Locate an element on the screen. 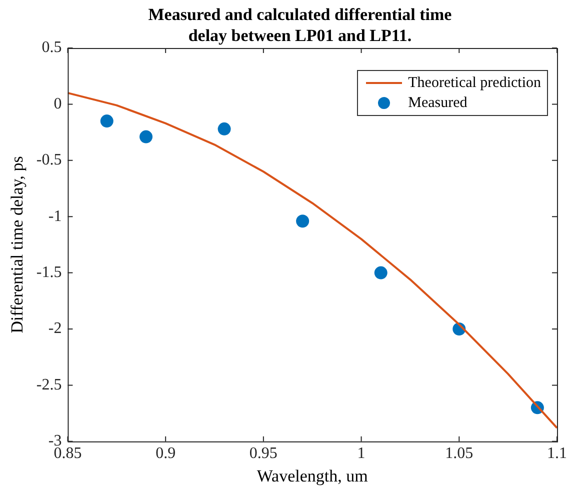 This screenshot has height=493, width=570. x-tick-label: 1.05 is located at coordinates (459, 453).